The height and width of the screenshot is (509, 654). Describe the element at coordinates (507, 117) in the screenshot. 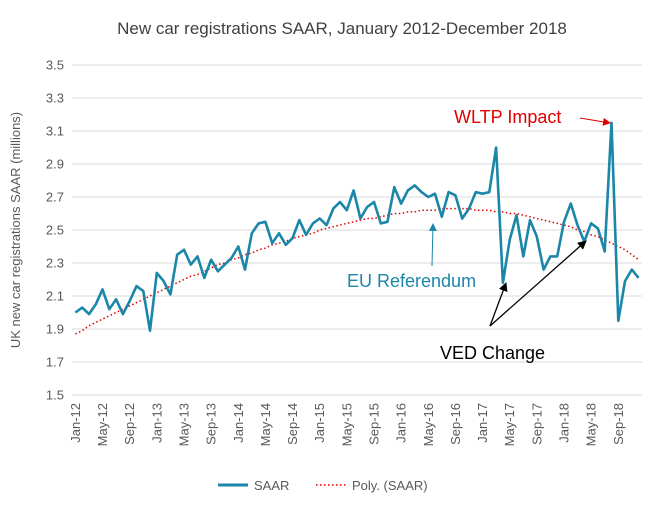

I see `annotation-wltp-label: WLTP Impact` at that location.